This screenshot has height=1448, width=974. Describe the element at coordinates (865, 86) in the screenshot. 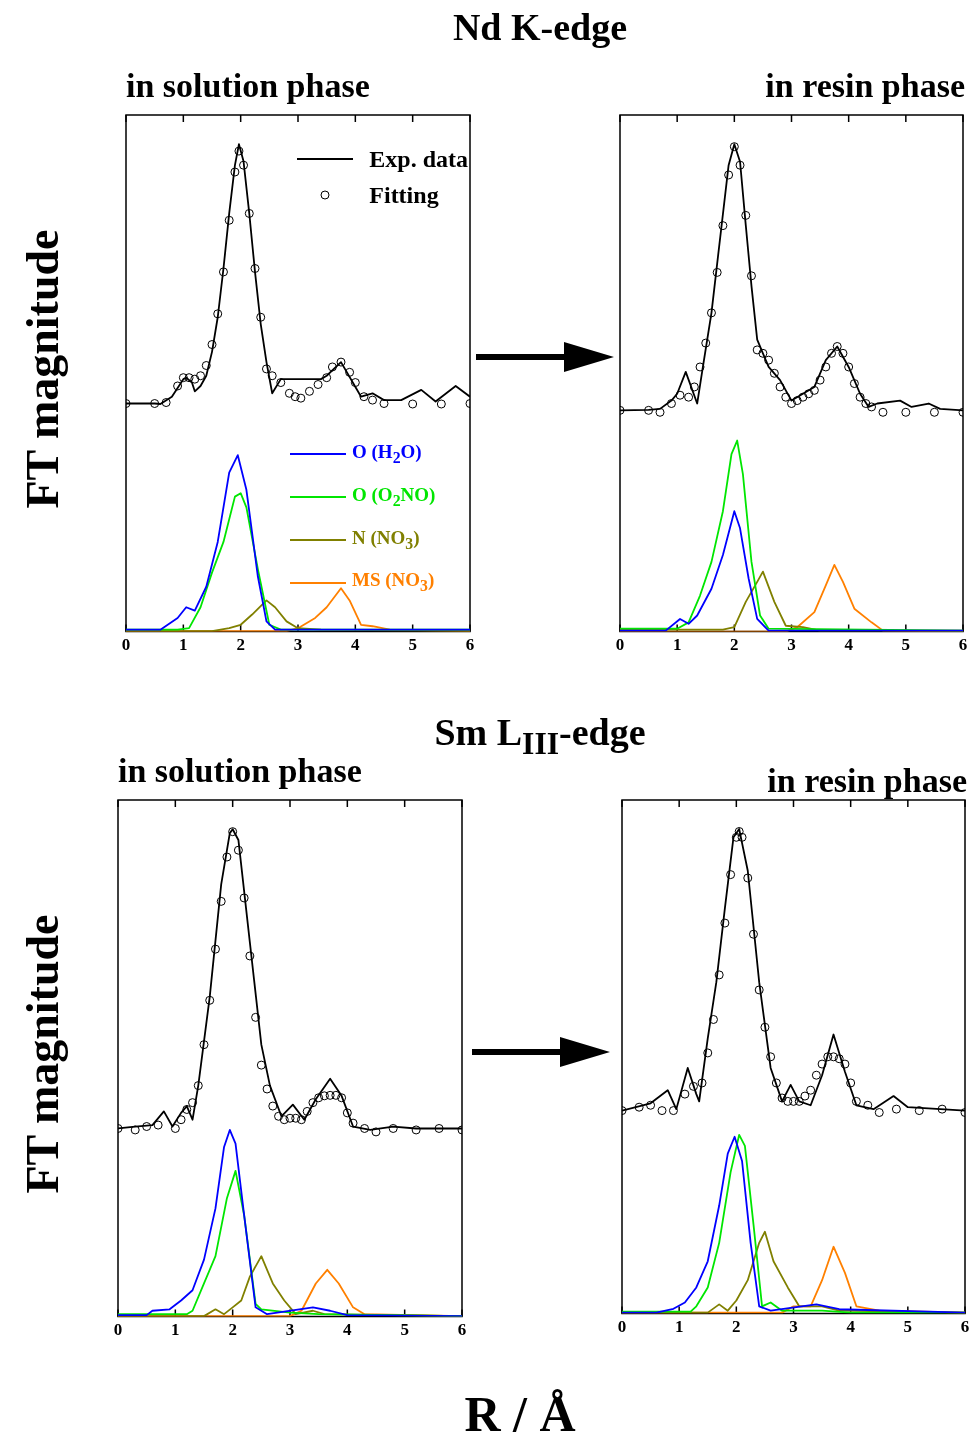

I see `chart-subtitle: in resin phase` at that location.